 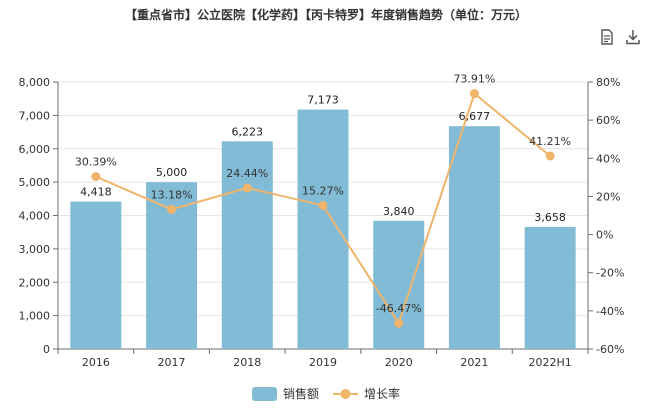 I want to click on right-axis-tick-label: 60%, so click(x=608, y=120).